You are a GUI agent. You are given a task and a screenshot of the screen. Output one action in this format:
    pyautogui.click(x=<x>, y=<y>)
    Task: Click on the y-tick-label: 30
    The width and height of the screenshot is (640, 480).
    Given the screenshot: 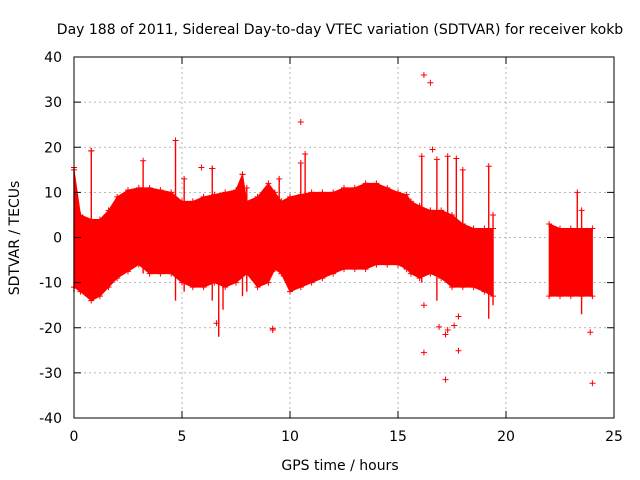 What is the action you would take?
    pyautogui.click(x=53, y=103)
    